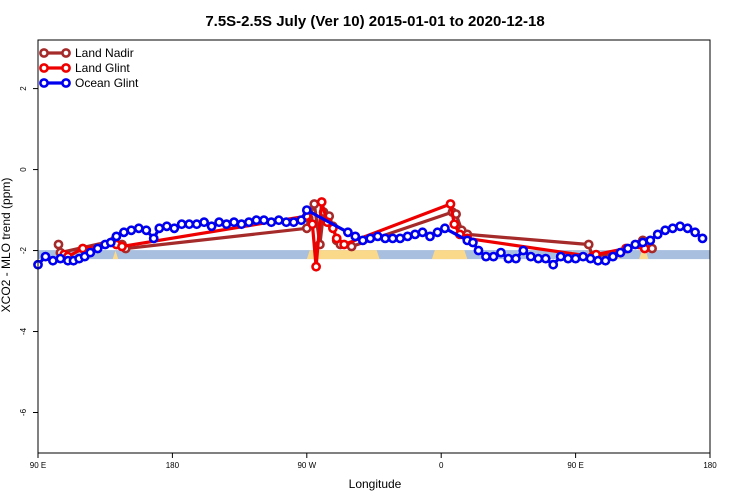  What do you see at coordinates (102, 68) in the screenshot?
I see `legend-label: Land Glint` at bounding box center [102, 68].